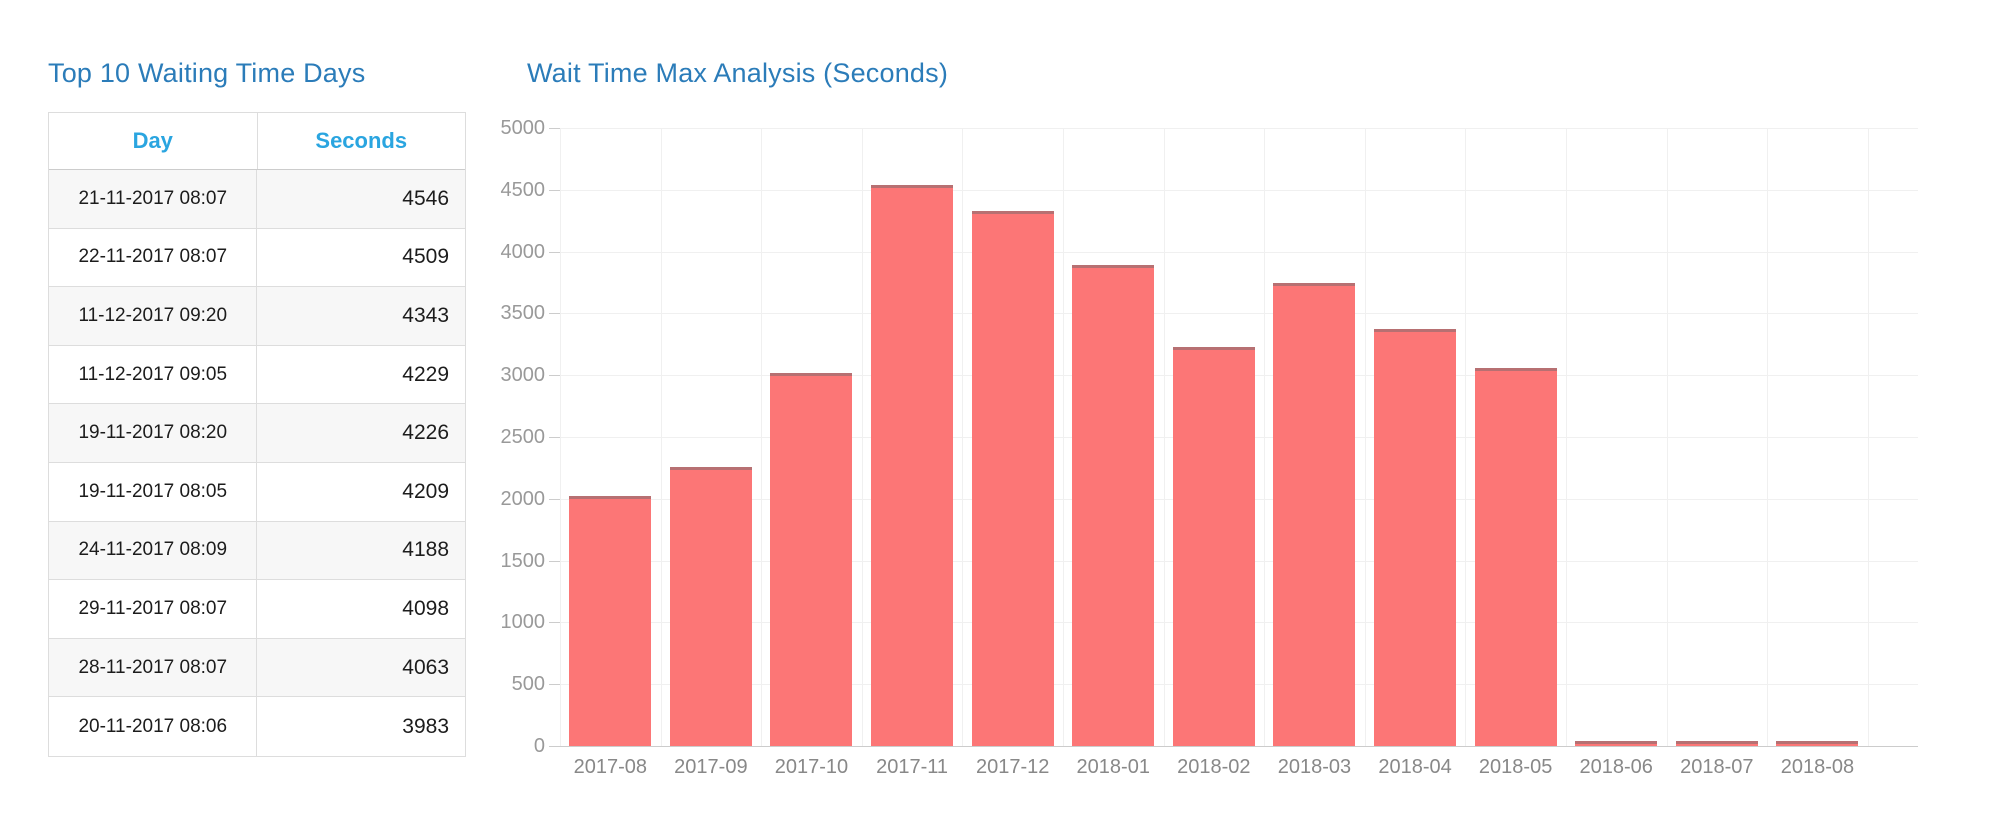  What do you see at coordinates (153, 257) in the screenshot?
I see `day-cell: 22-11-2017 08:07` at bounding box center [153, 257].